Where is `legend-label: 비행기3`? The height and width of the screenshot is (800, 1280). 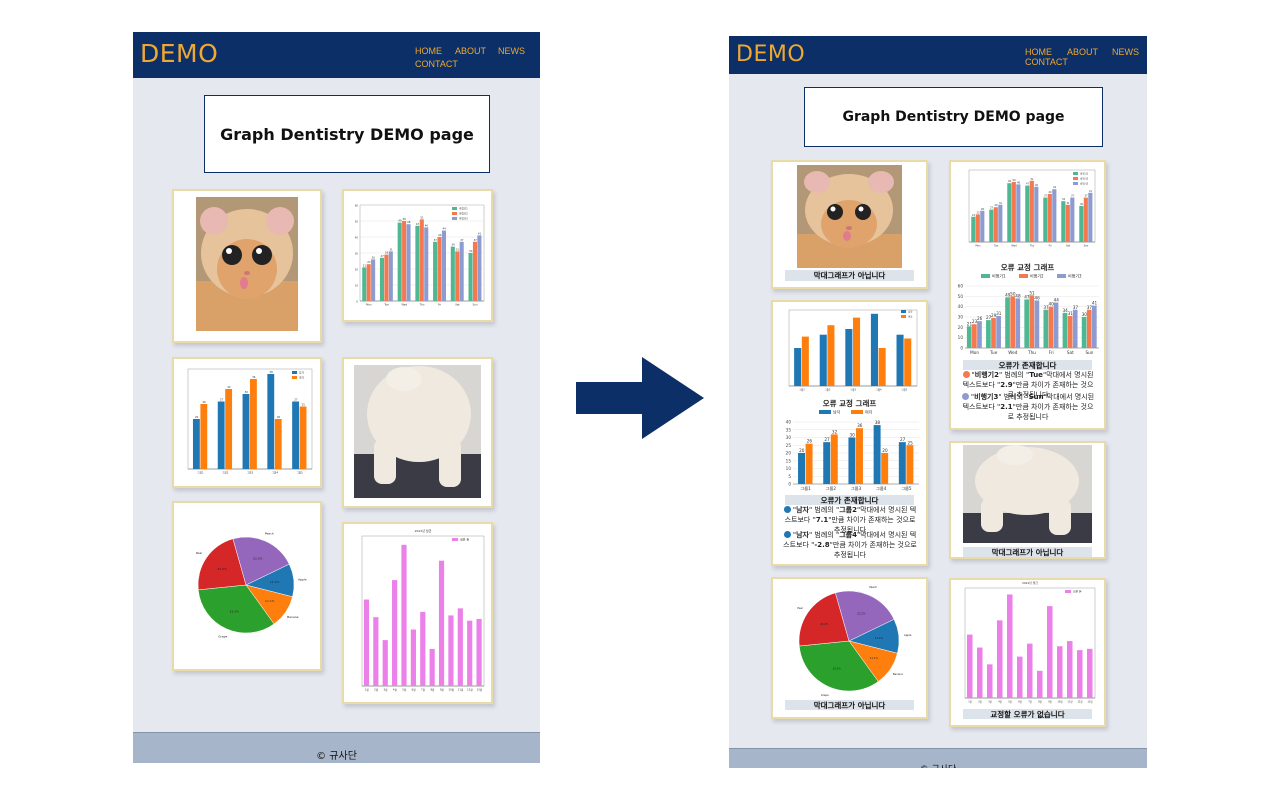 legend-label: 비행기3 is located at coordinates (1084, 184).